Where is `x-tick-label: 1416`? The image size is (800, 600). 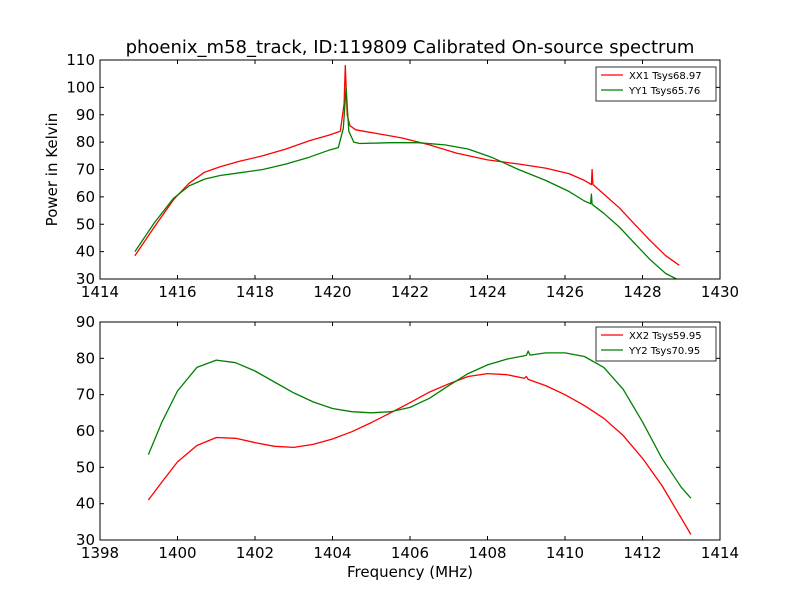 x-tick-label: 1416 is located at coordinates (177, 292).